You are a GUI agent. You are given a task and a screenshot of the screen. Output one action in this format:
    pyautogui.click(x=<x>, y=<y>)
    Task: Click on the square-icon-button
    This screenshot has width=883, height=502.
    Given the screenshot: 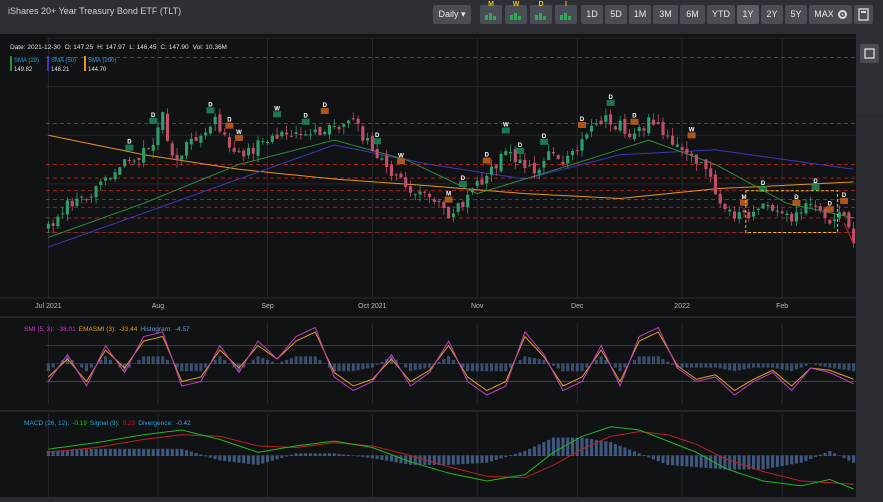 What is the action you would take?
    pyautogui.click(x=869, y=53)
    